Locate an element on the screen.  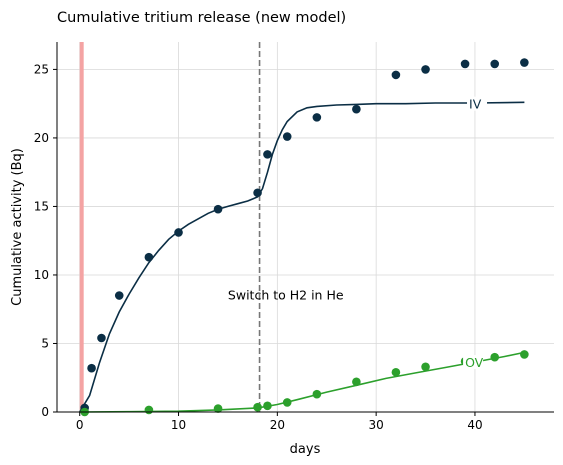
shaded-span is located at coordinates (81, 227).